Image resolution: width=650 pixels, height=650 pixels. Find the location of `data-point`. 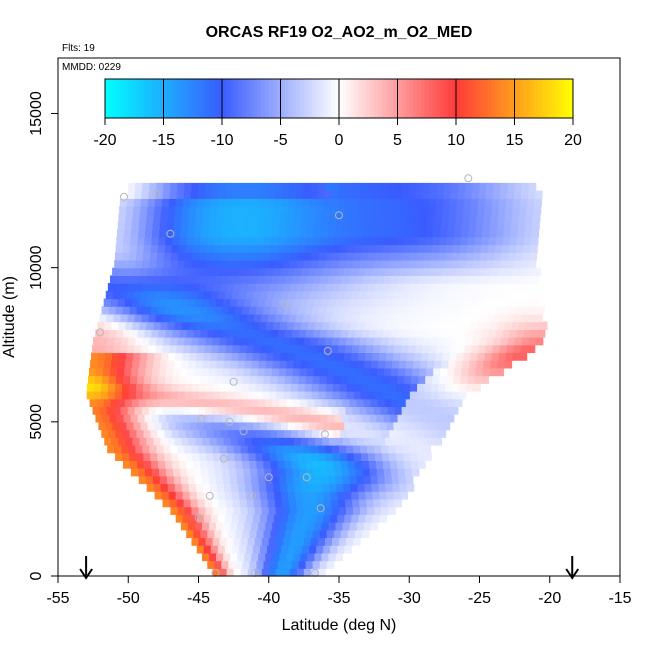

data-point is located at coordinates (339, 215).